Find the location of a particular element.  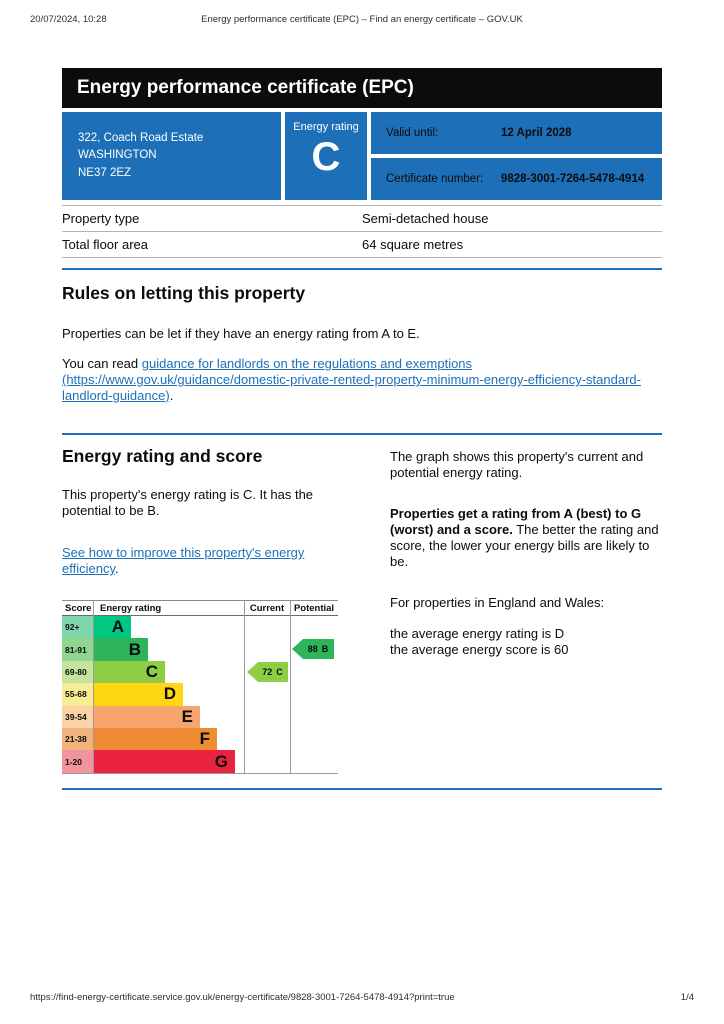

address-line-3: NE37 2EZ is located at coordinates (105, 172).